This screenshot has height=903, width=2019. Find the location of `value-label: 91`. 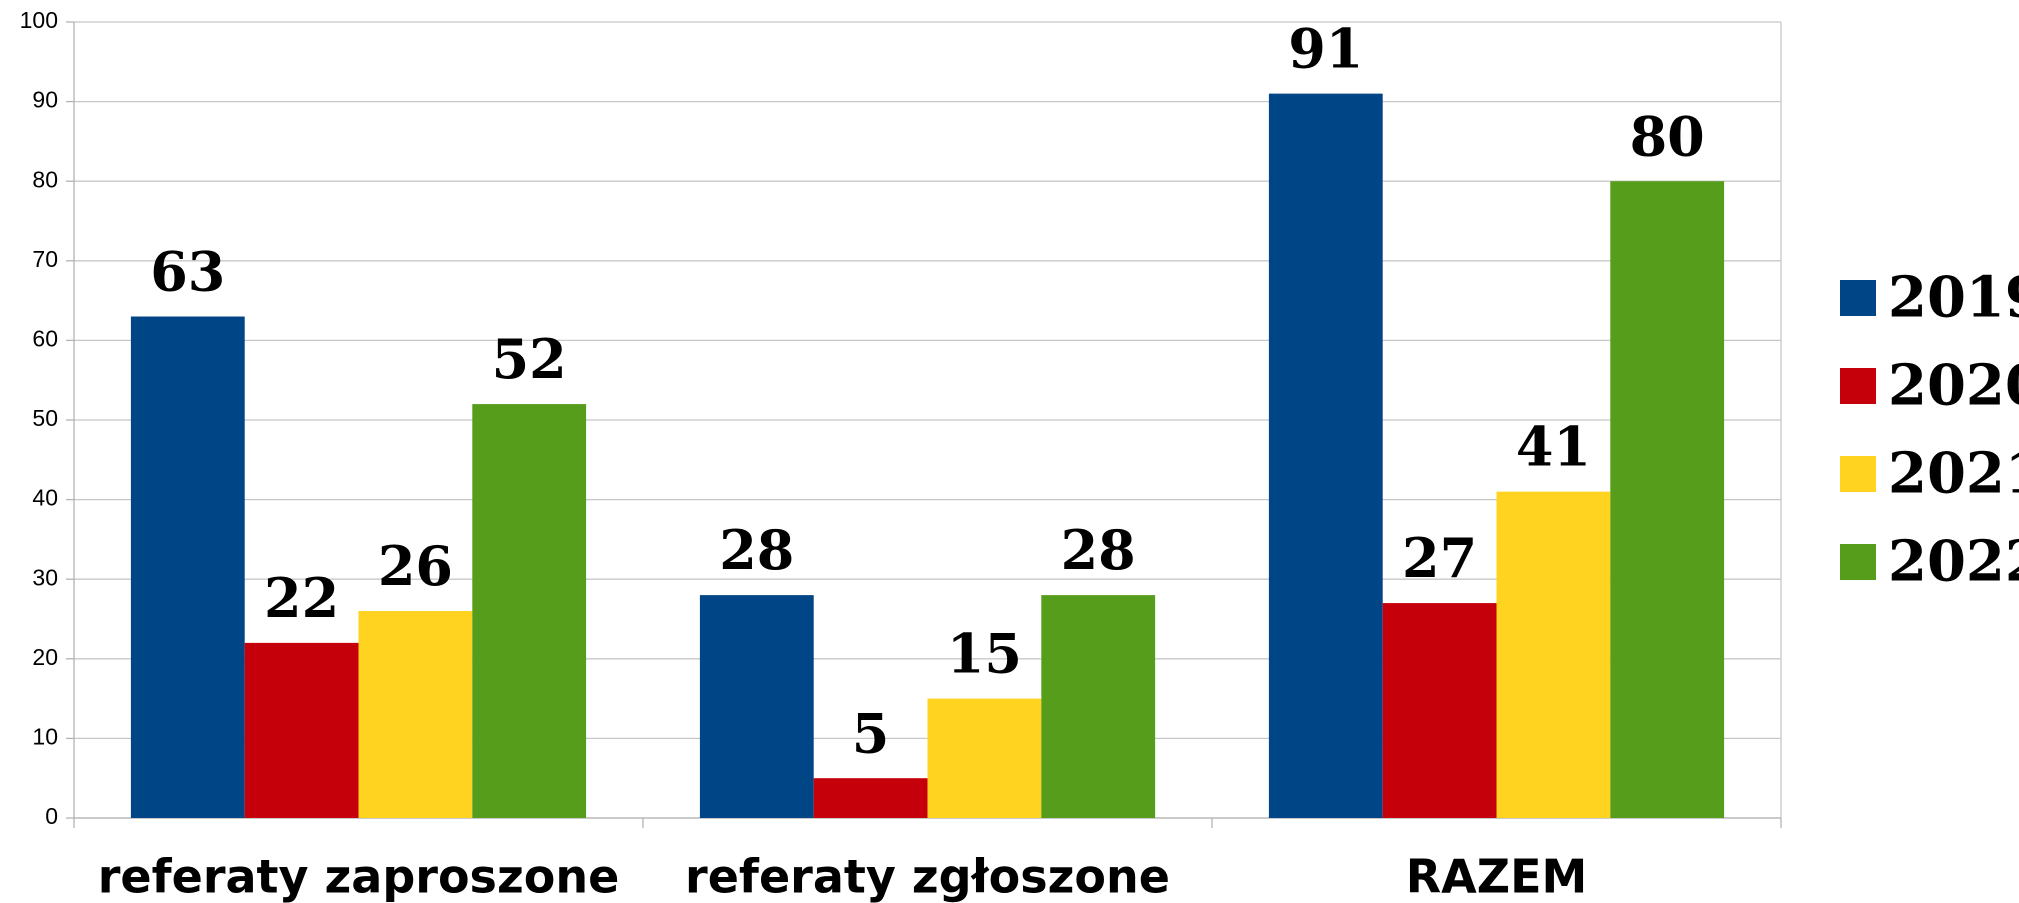

value-label: 91 is located at coordinates (1325, 49).